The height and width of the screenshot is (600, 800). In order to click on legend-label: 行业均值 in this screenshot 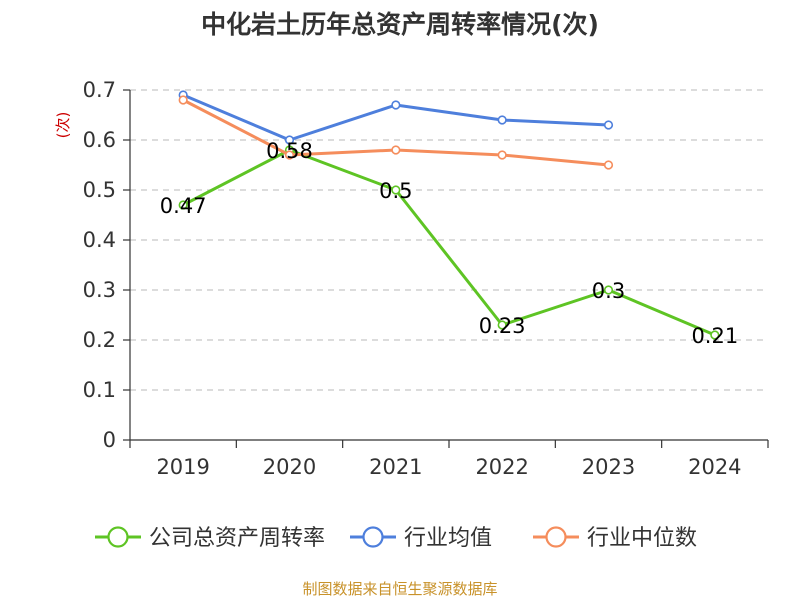, I will do `click(448, 538)`.